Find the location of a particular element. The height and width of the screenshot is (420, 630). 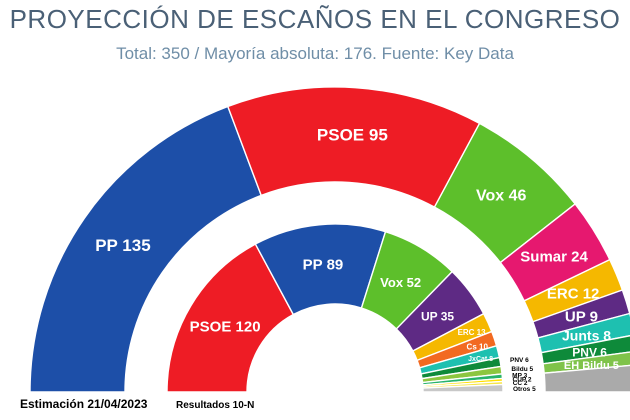

estimacion-label-junts: Junts 8 is located at coordinates (586, 336).